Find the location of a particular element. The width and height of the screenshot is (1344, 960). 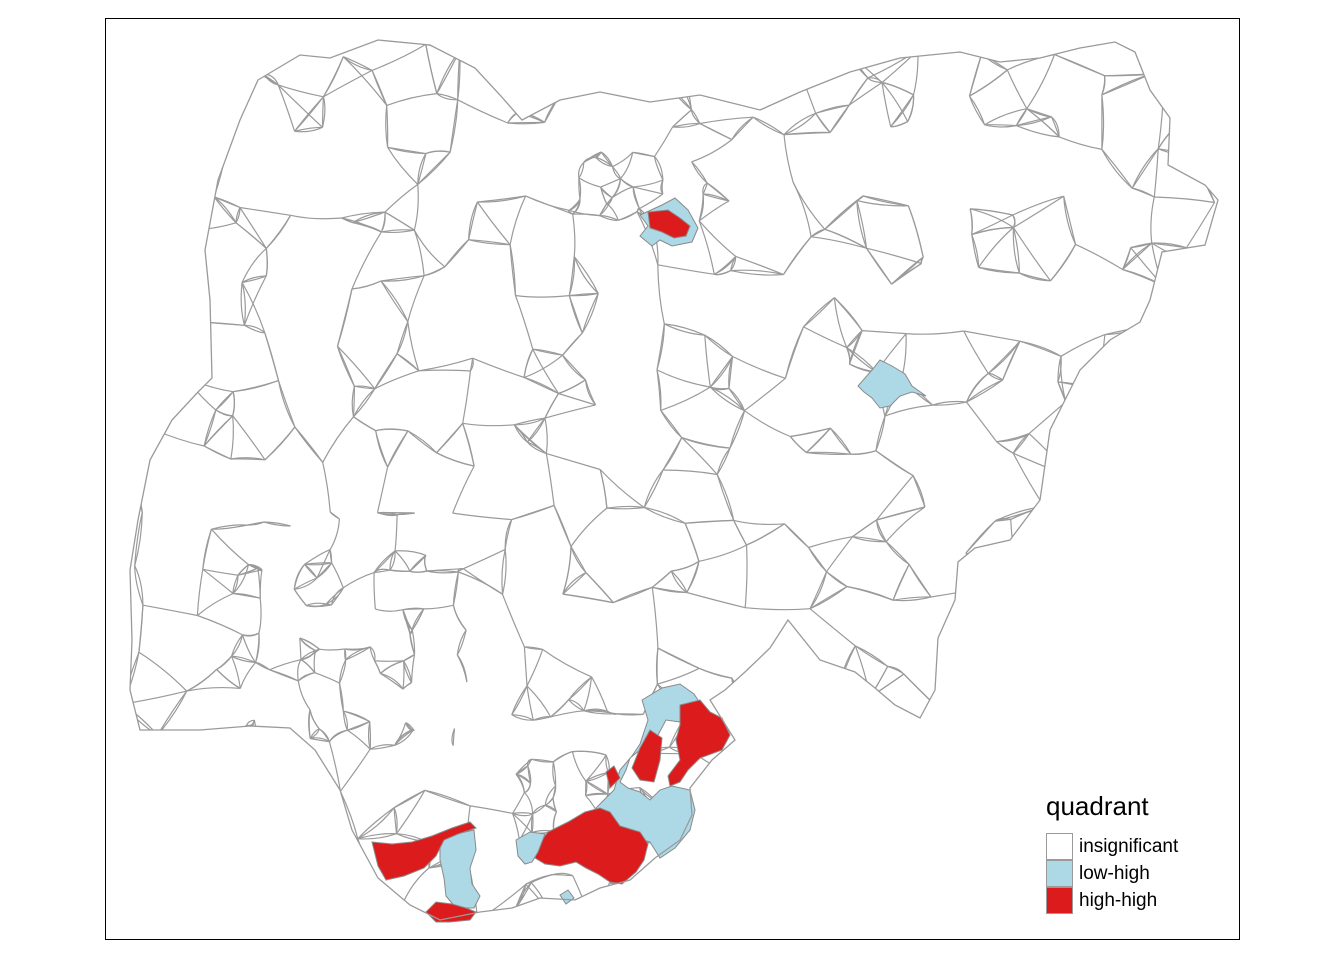

legend-title: quadrant is located at coordinates (1097, 806).